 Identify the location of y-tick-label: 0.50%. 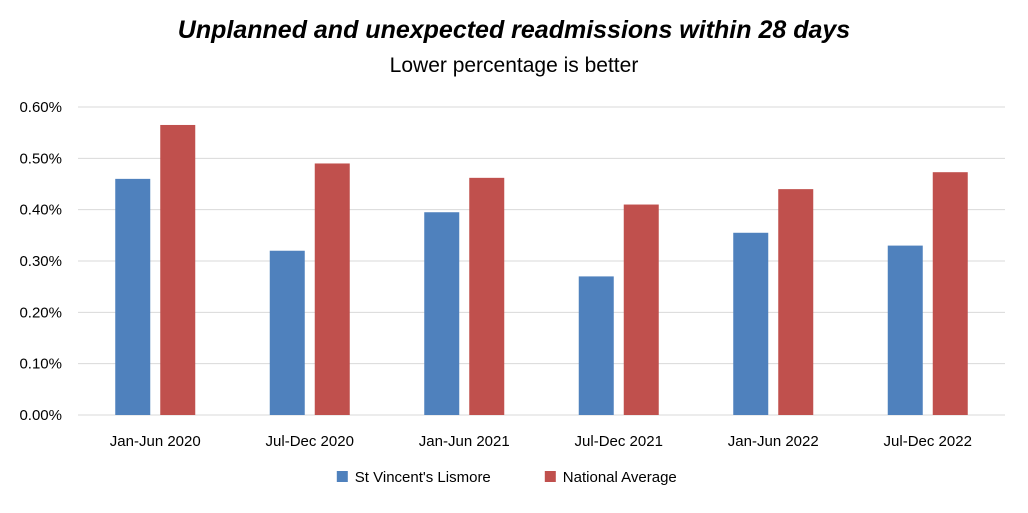
(40, 158).